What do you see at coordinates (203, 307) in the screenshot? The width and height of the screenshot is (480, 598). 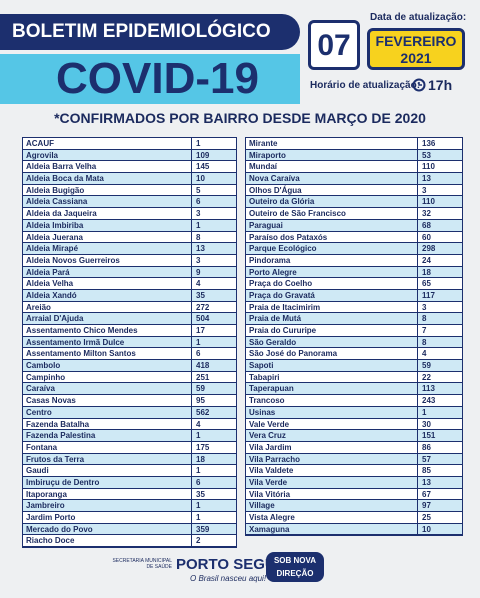 I see `case-count: 272` at bounding box center [203, 307].